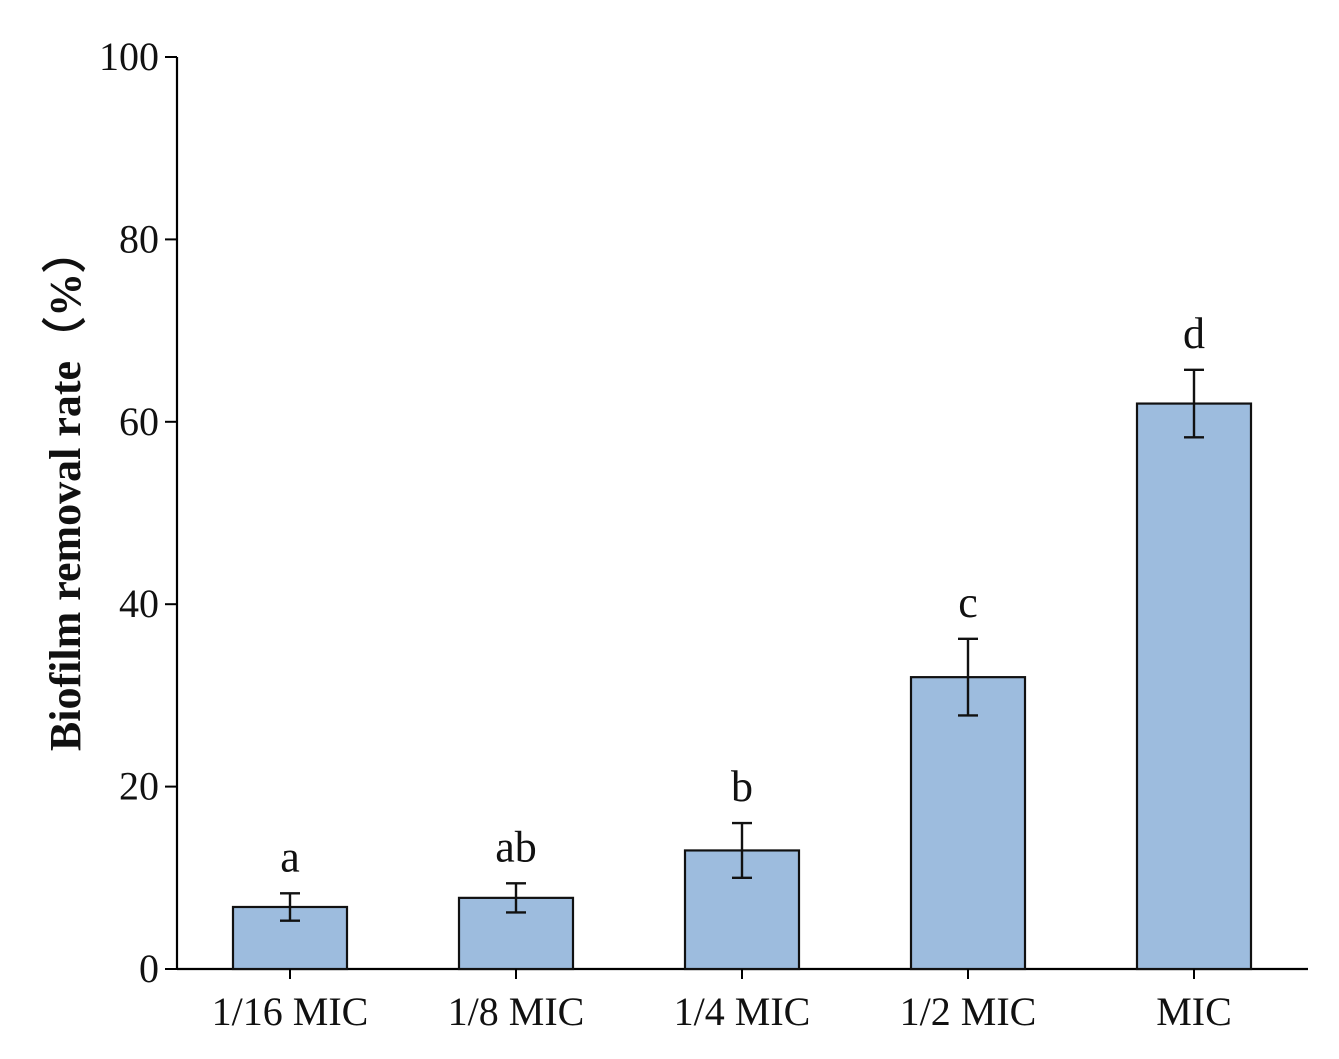 This screenshot has width=1339, height=1059. What do you see at coordinates (139, 238) in the screenshot?
I see `y-tick-label: 80` at bounding box center [139, 238].